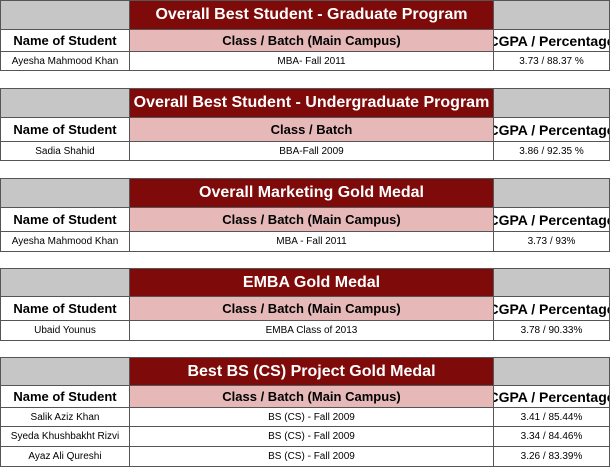 This screenshot has width=610, height=469. What do you see at coordinates (552, 61) in the screenshot?
I see `student-cgpa: 3.73 / 88.37 %` at bounding box center [552, 61].